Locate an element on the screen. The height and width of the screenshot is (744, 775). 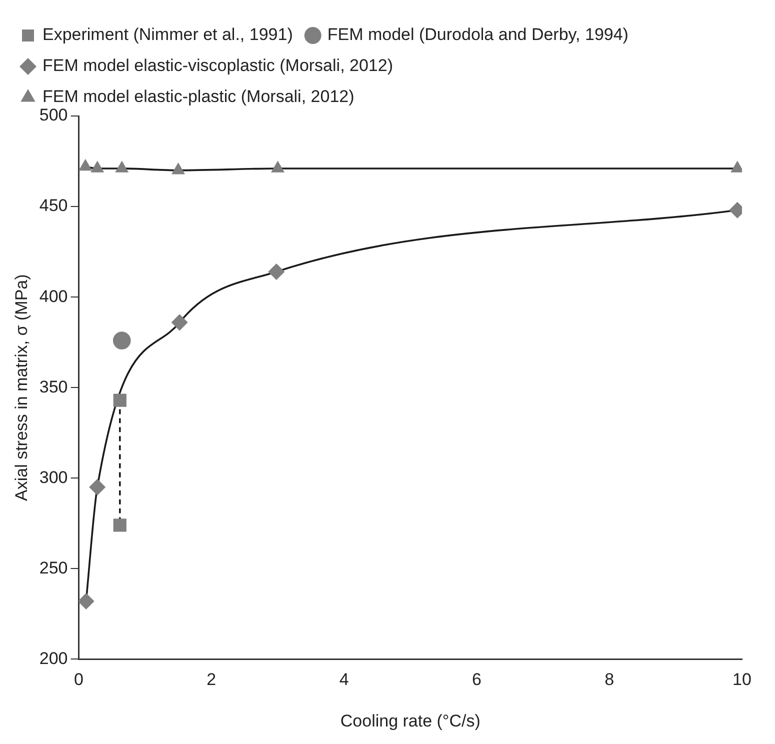
y-tick-label: 500 is located at coordinates (53, 115).